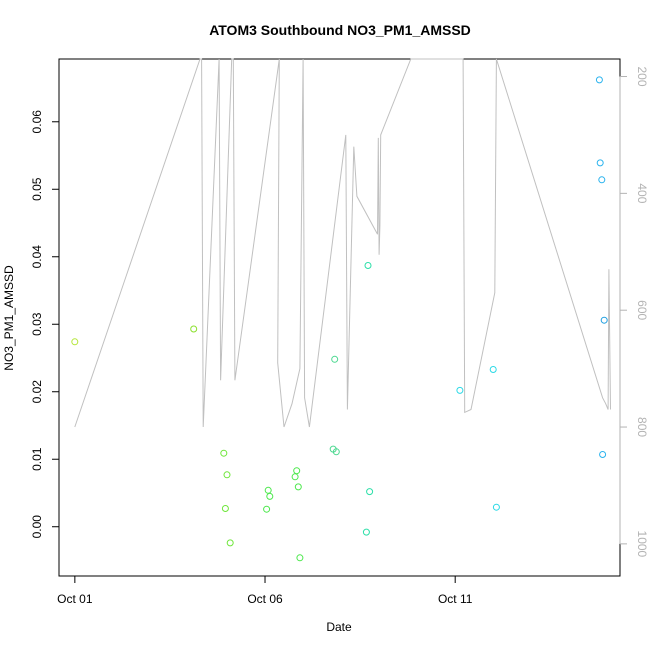 The height and width of the screenshot is (655, 650). What do you see at coordinates (45, 324) in the screenshot?
I see `y-axis: 0.00 0.01 0.02 0.03 0.04 0.05 0.06` at bounding box center [45, 324].